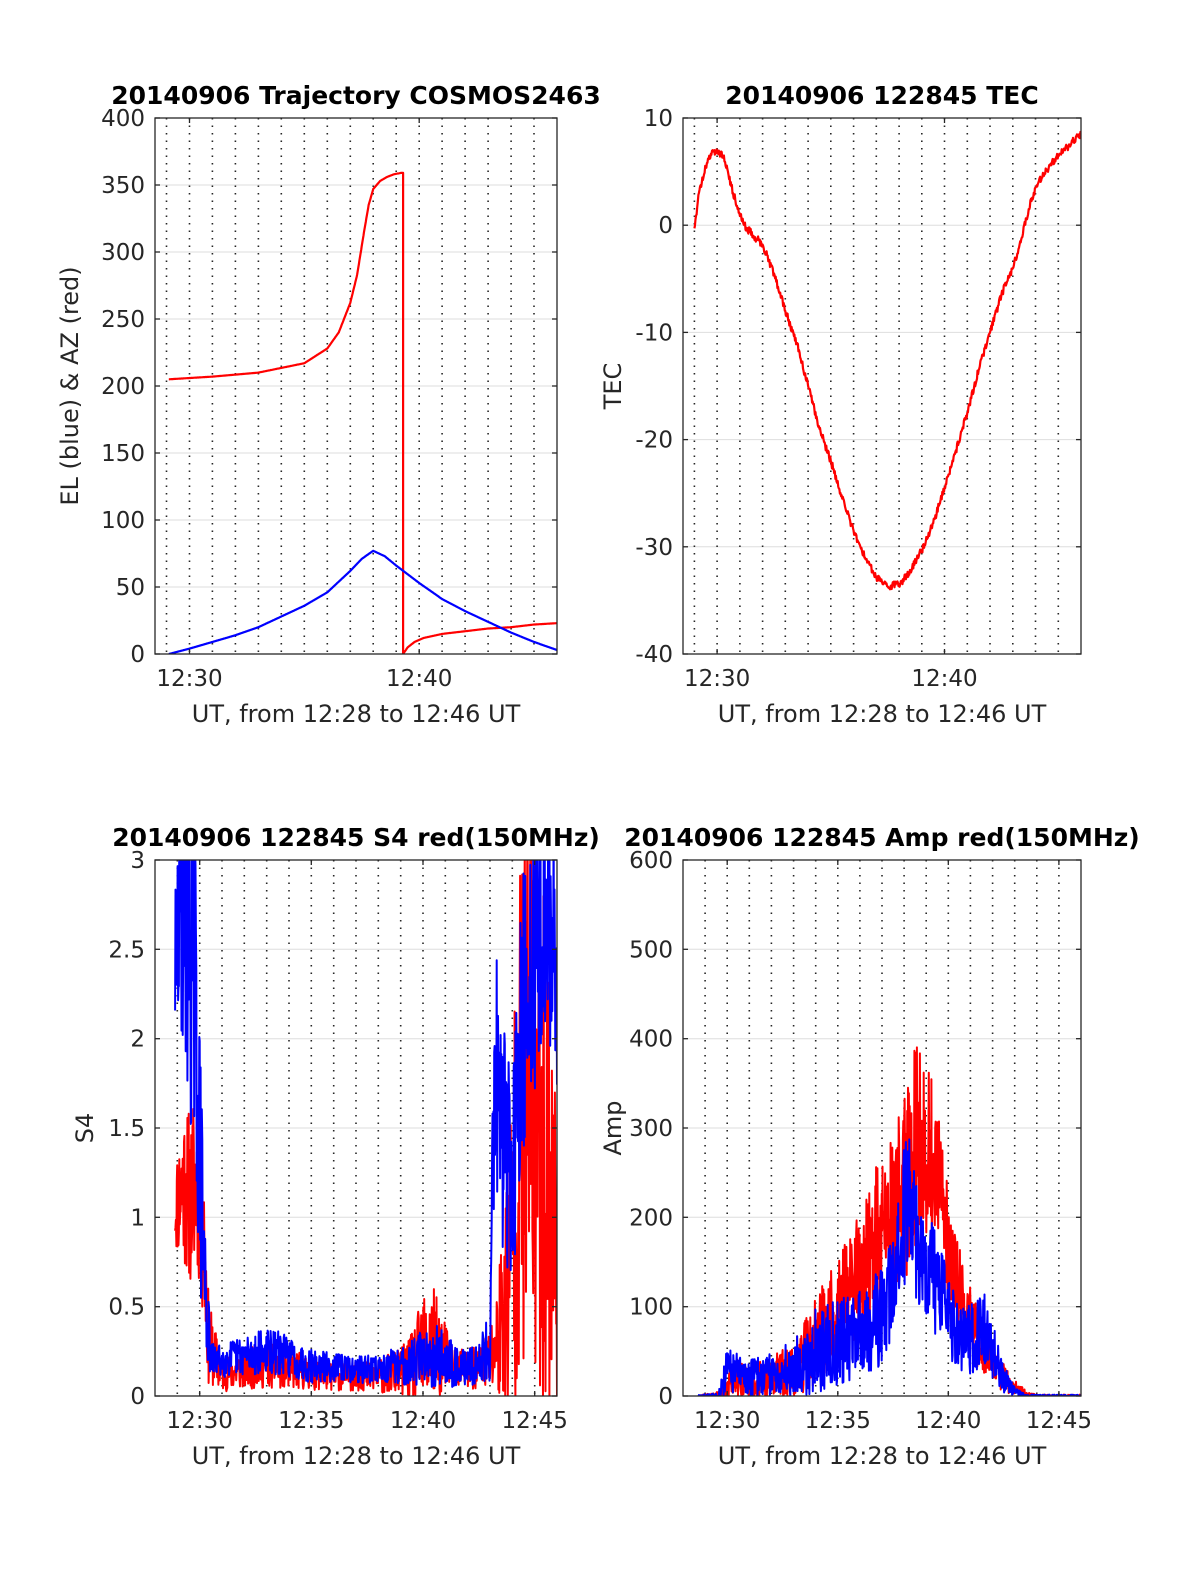 This screenshot has width=1200, height=1575. Describe the element at coordinates (654, 333) in the screenshot. I see `y-tick-label: -10` at that location.